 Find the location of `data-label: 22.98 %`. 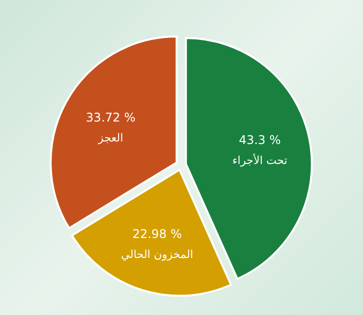

data-label: 22.98 % is located at coordinates (157, 233).